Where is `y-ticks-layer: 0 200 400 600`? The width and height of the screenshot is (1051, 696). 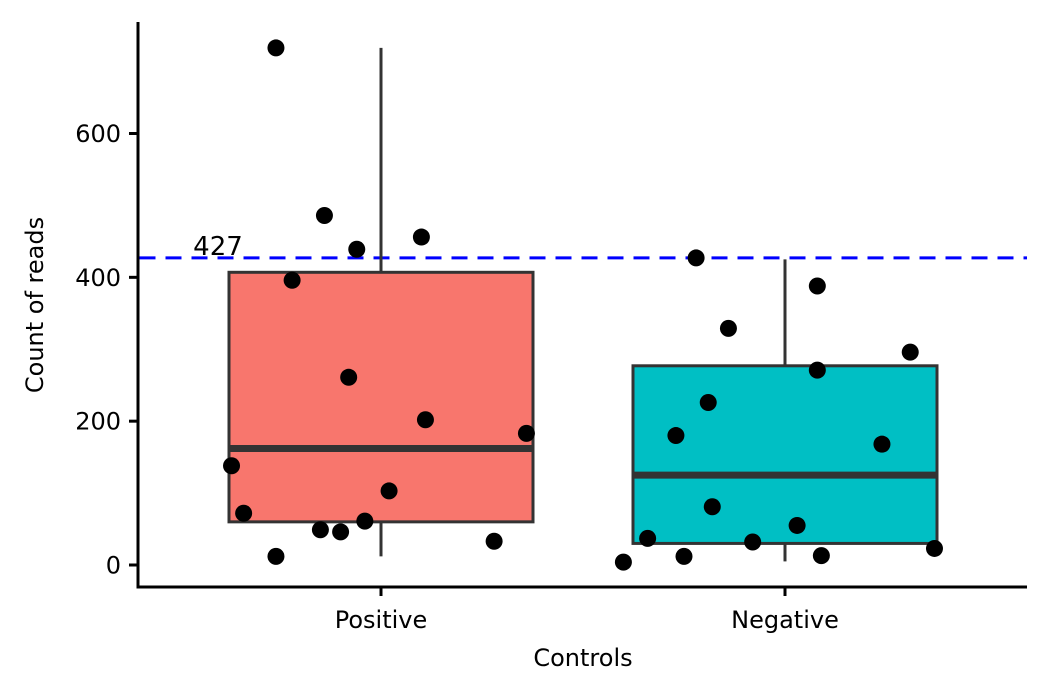
y-ticks-layer: 0 200 400 600 is located at coordinates (106, 350).